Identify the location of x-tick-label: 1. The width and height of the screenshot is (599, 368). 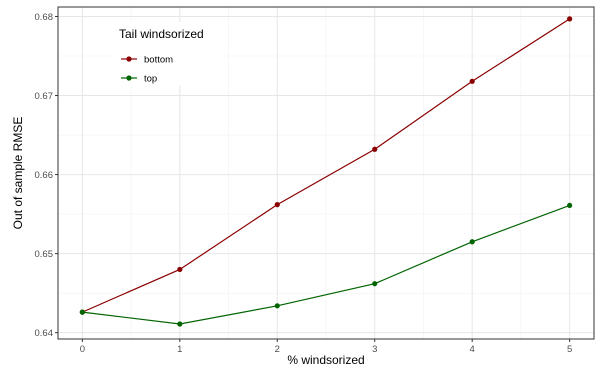
(179, 349).